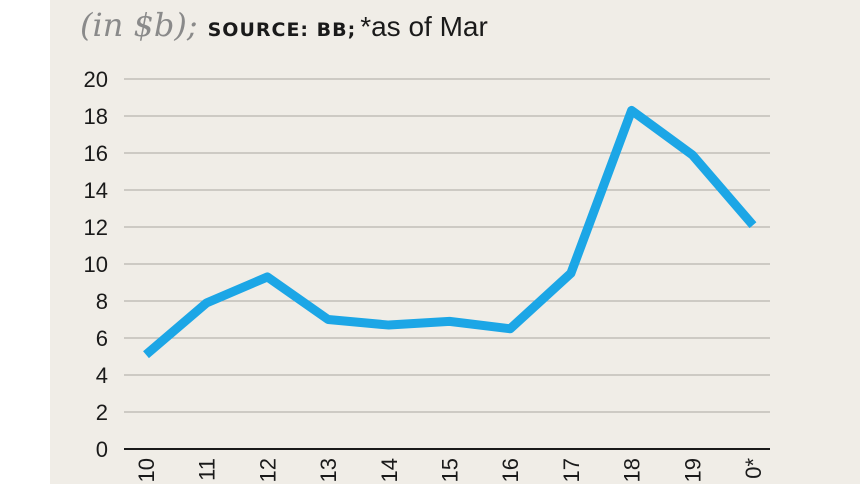  What do you see at coordinates (102, 412) in the screenshot?
I see `y-tick-label: 2` at bounding box center [102, 412].